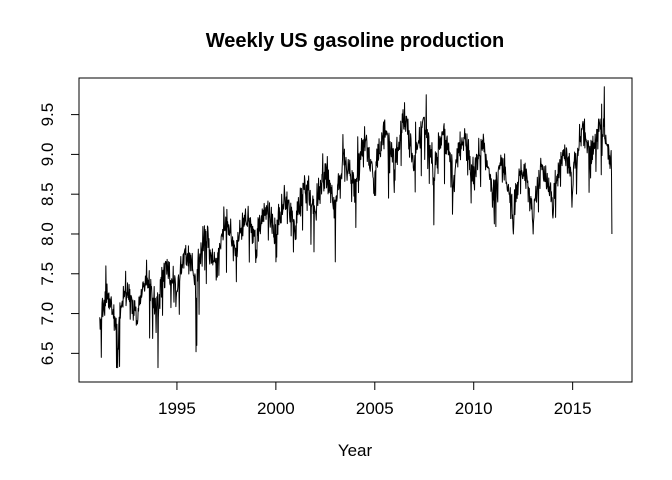 The height and width of the screenshot is (480, 672). I want to click on y-tick-label: 9.5, so click(47, 115).